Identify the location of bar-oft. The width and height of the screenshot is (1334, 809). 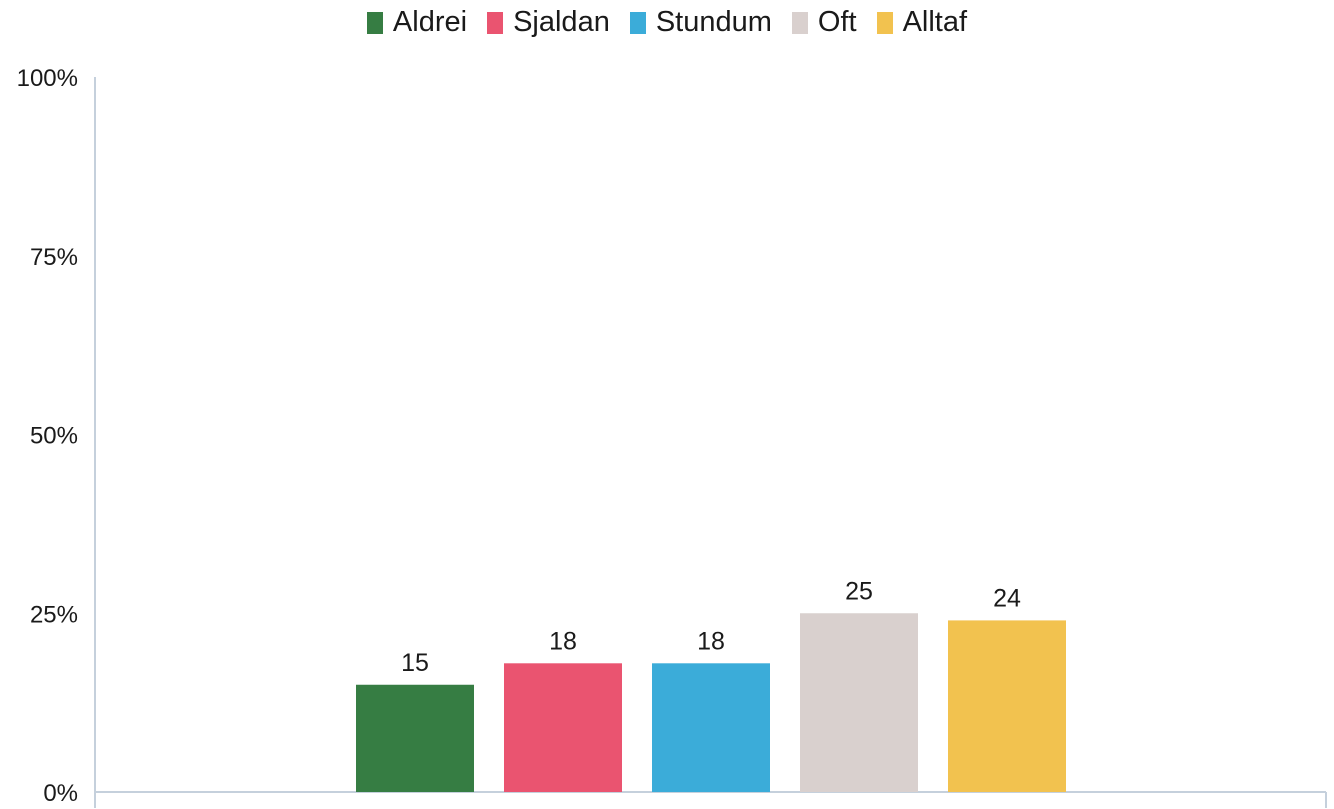
(859, 702).